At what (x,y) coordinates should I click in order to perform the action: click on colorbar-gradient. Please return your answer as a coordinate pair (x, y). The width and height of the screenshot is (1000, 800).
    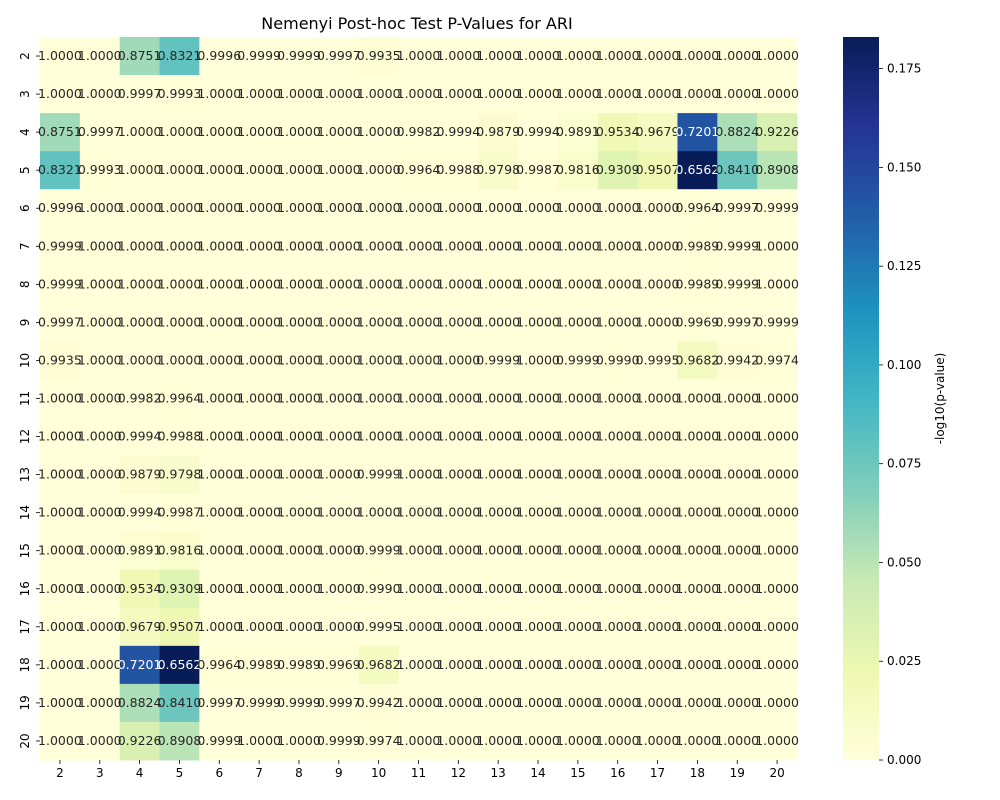
    Looking at the image, I should click on (861, 398).